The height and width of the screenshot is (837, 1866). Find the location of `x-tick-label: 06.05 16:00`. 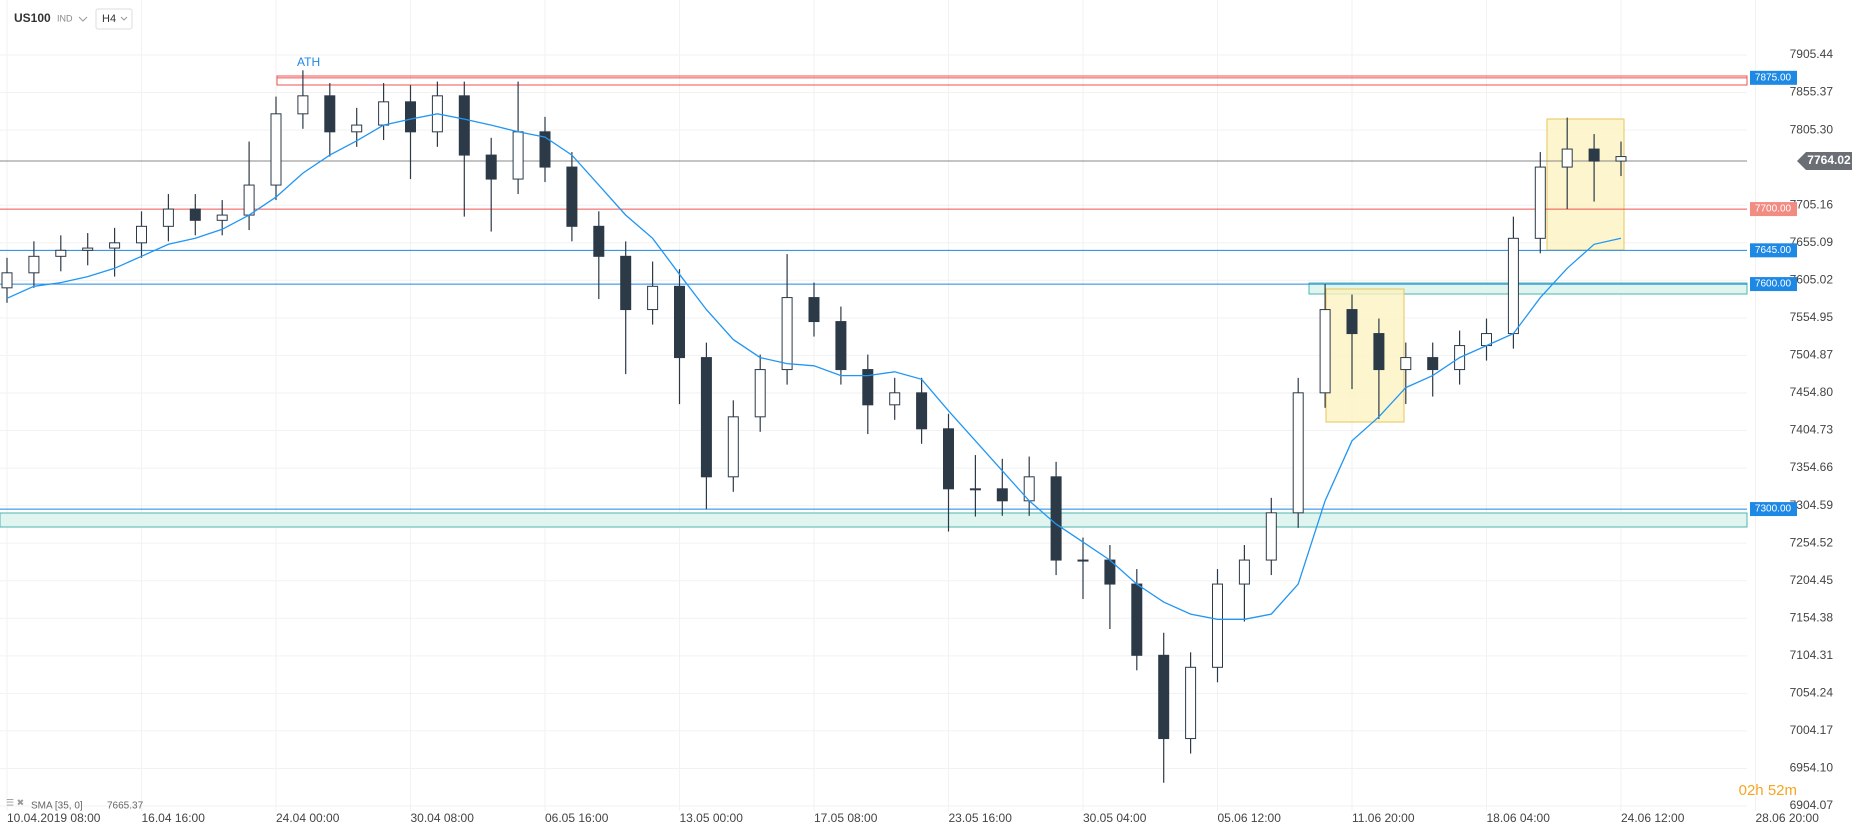

x-tick-label: 06.05 16:00 is located at coordinates (577, 818).